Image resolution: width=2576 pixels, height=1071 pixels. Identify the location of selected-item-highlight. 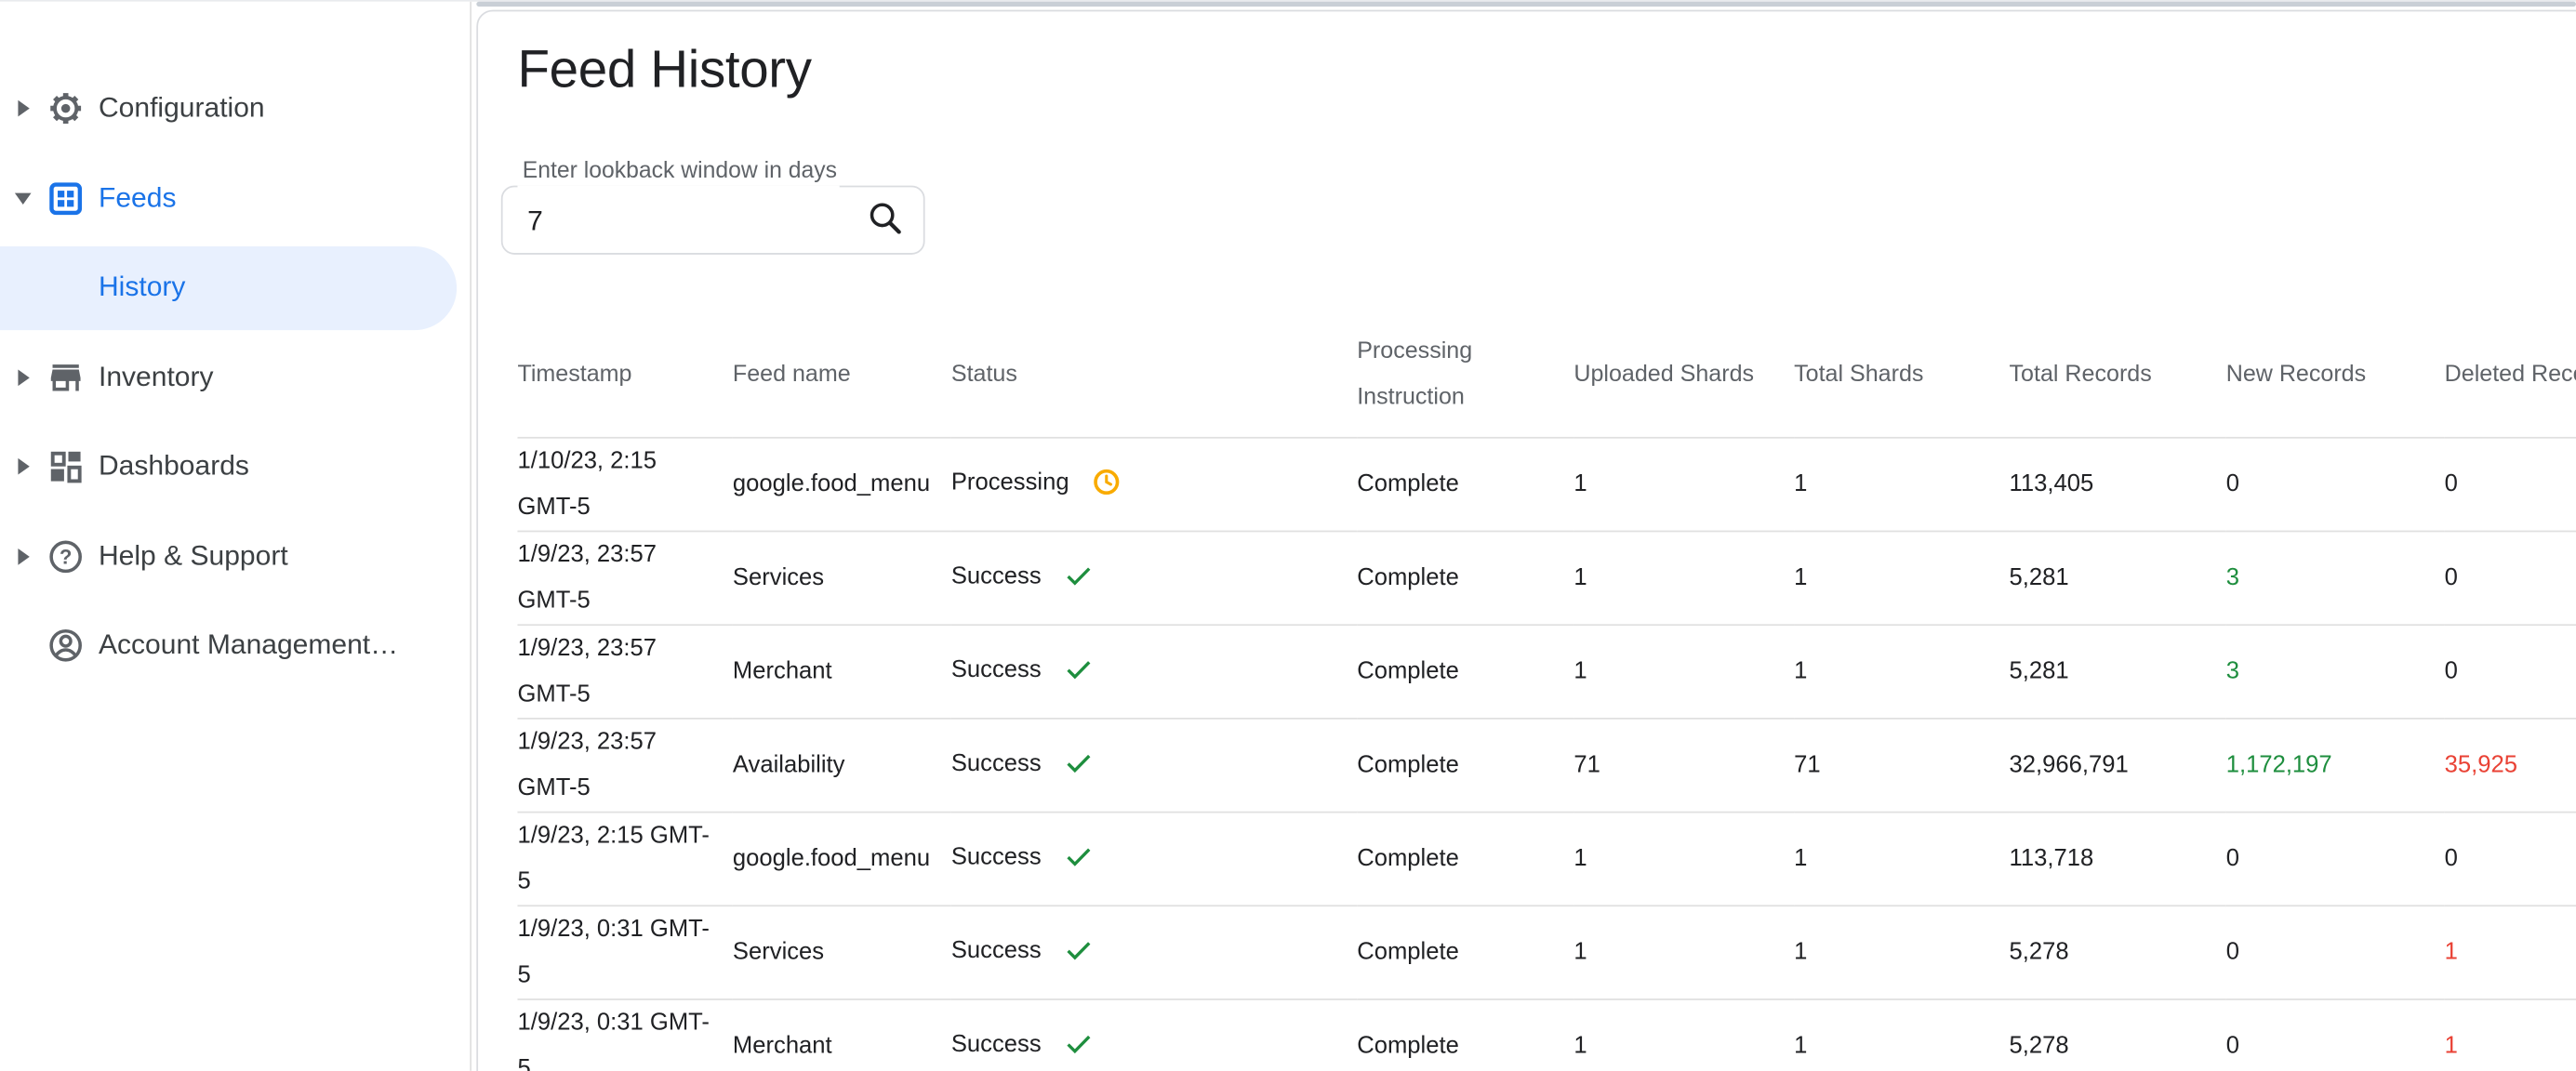
(229, 288).